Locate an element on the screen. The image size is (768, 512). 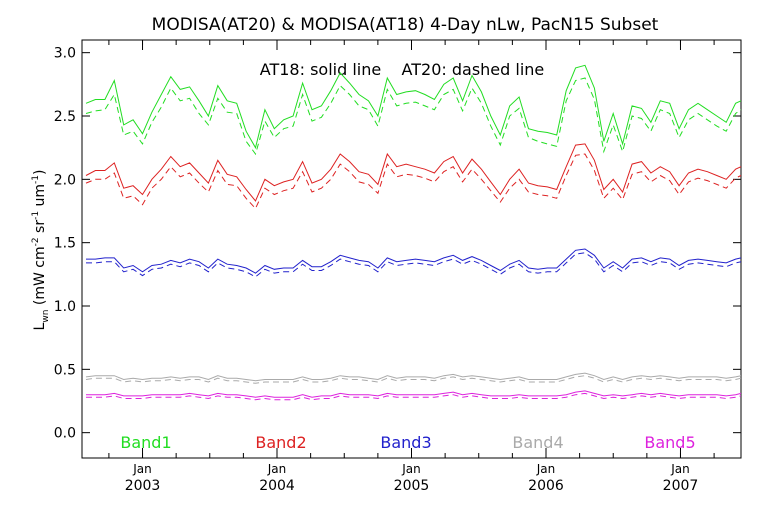
y-axis-label-exp2: -1 is located at coordinates (36, 215).